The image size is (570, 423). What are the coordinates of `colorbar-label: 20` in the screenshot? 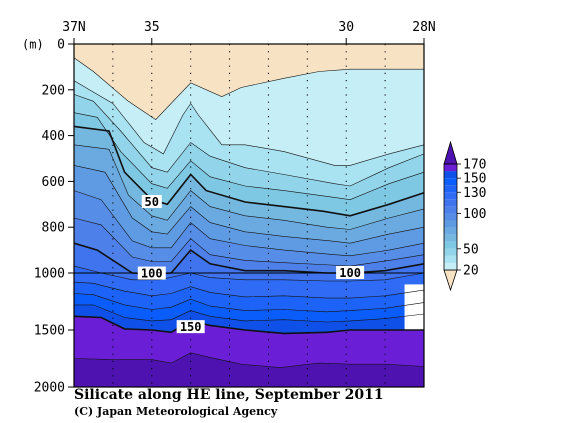 It's located at (471, 271).